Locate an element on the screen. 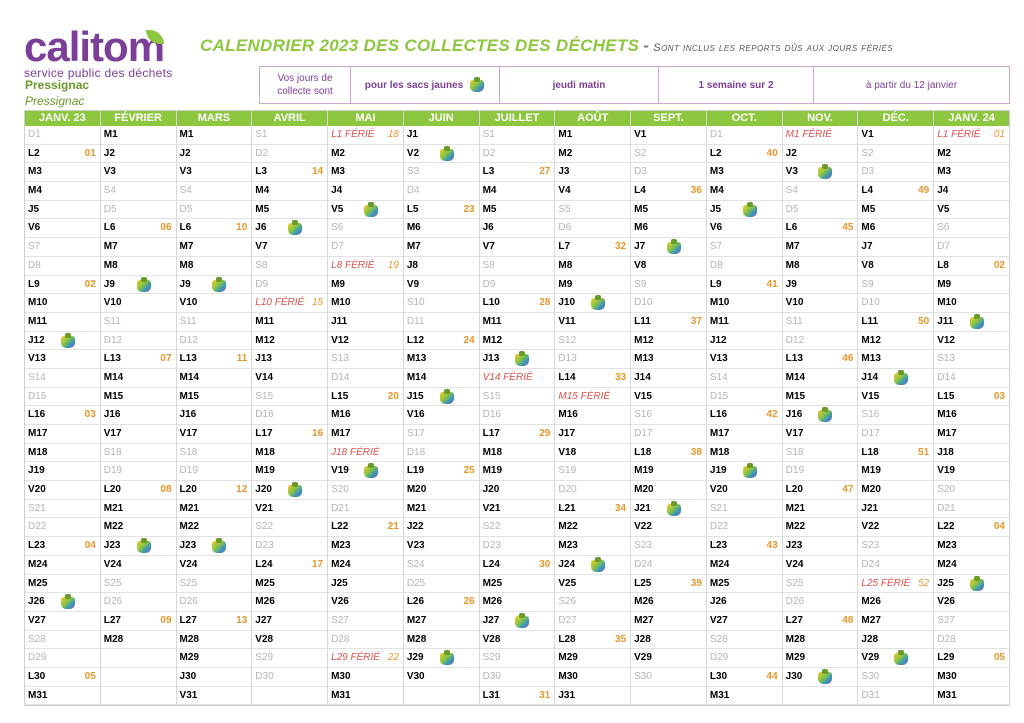 The width and height of the screenshot is (1024, 723). day-label: M26 is located at coordinates (492, 602).